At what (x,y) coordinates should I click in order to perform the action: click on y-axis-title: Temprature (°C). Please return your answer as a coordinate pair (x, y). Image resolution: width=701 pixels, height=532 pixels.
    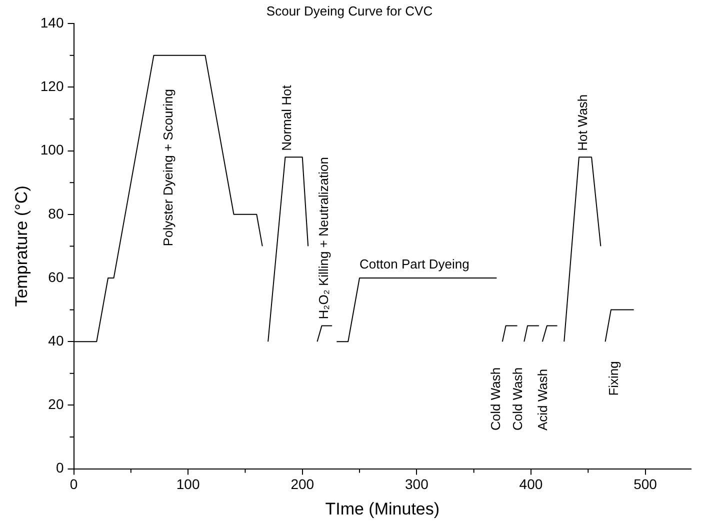
    Looking at the image, I should click on (21, 246).